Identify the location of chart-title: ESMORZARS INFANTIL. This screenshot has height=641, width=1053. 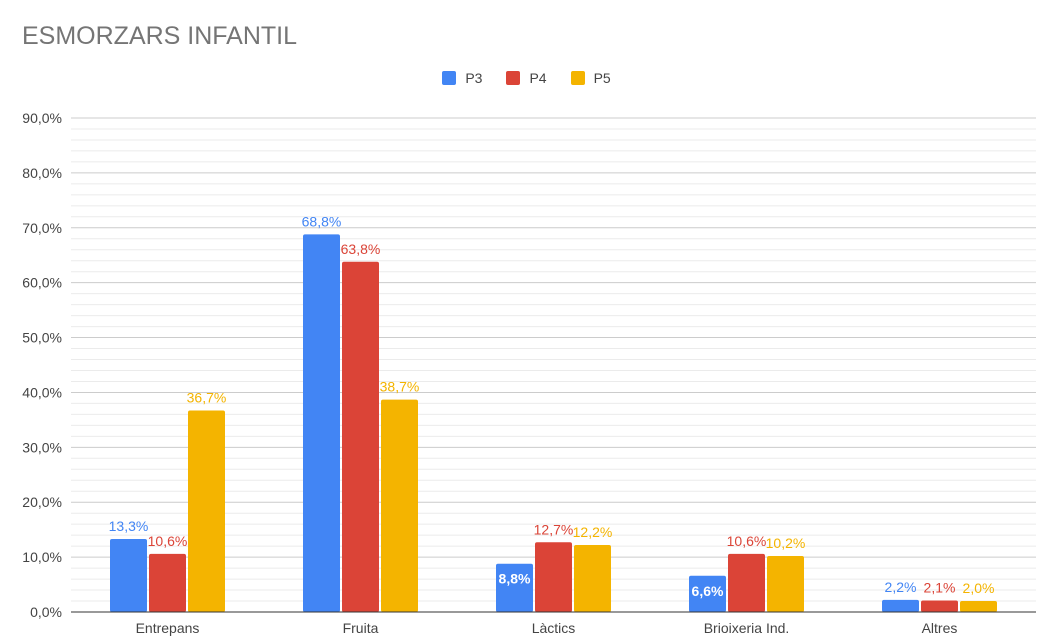
(160, 36).